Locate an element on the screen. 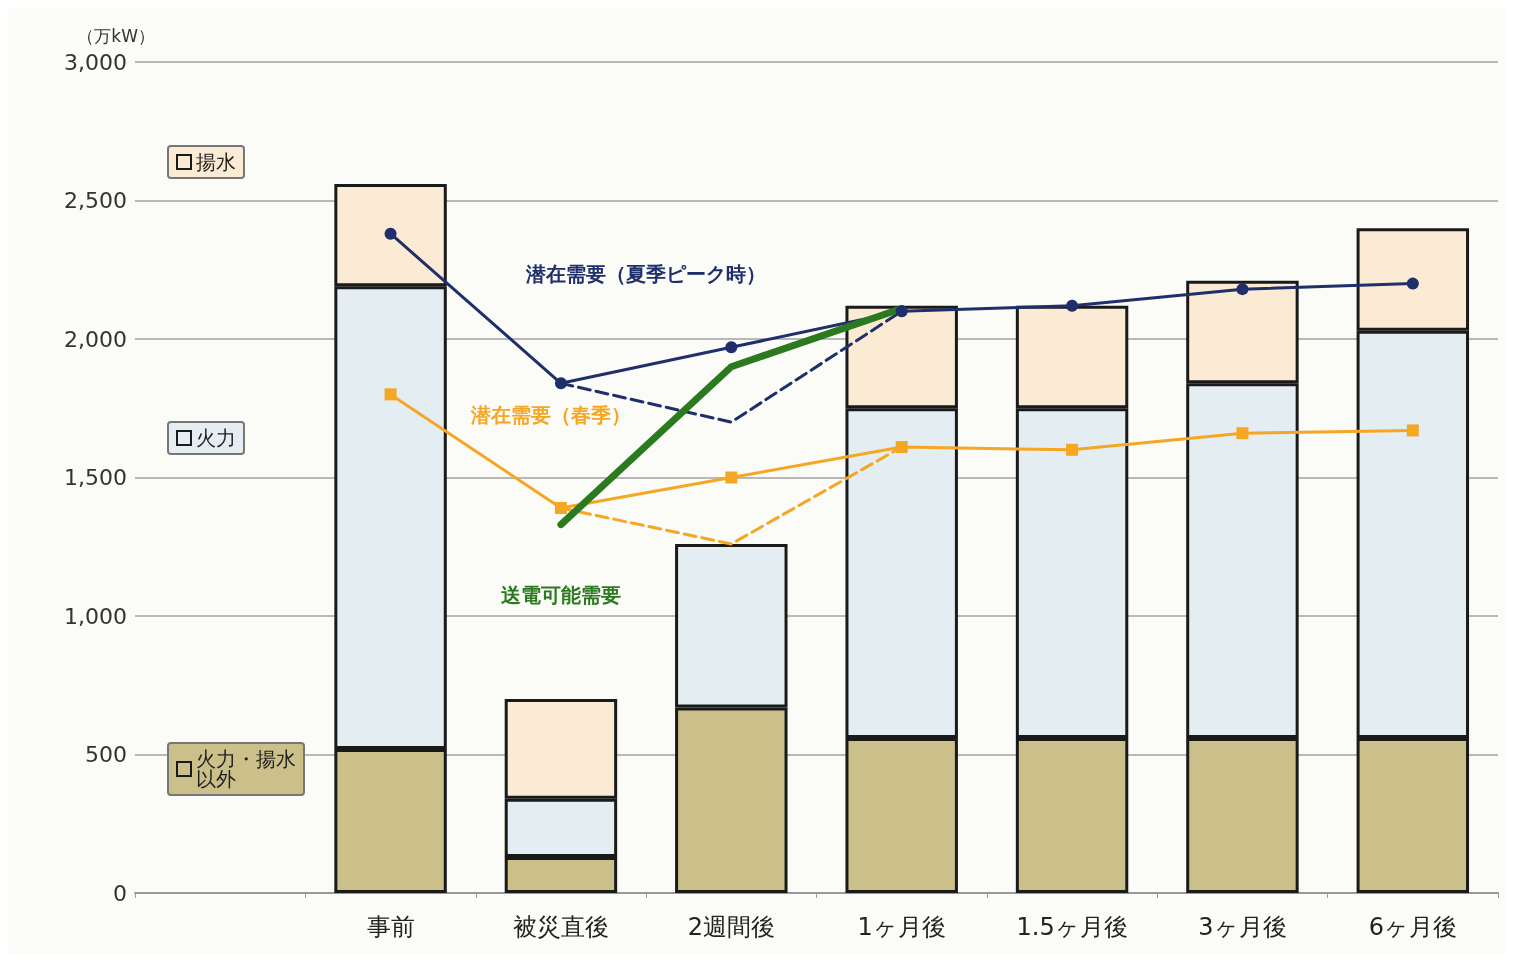 The width and height of the screenshot is (1514, 962). text: 潜在需要（夏季ピーク時） is located at coordinates (645, 274).